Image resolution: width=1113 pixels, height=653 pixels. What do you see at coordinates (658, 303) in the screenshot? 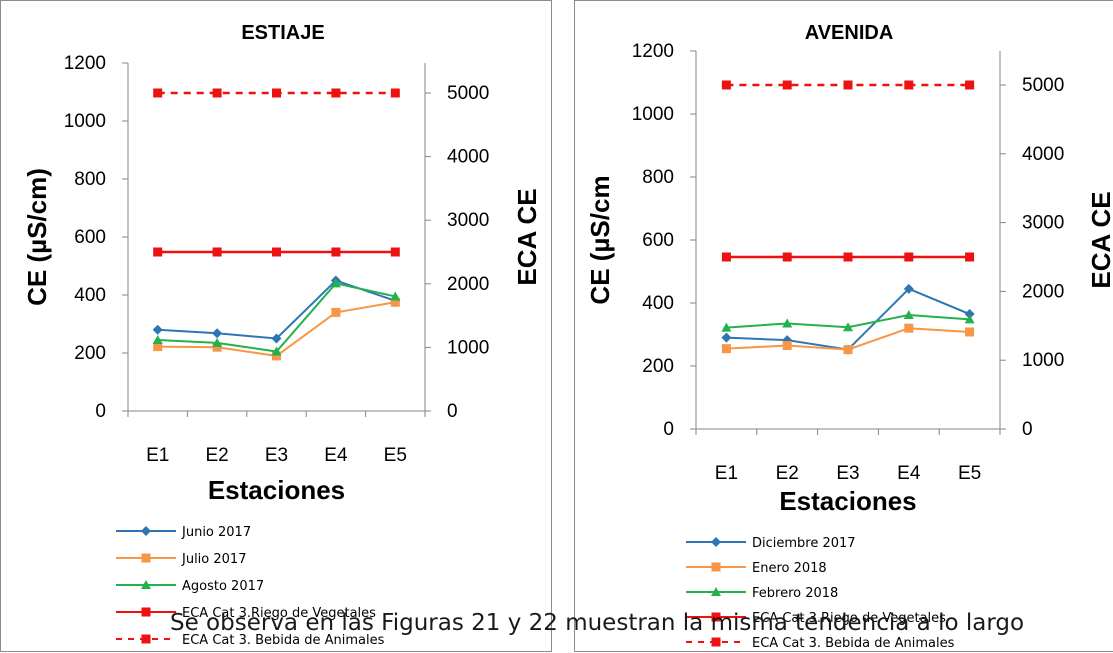
I see `y-tick-label: 400` at bounding box center [658, 303].